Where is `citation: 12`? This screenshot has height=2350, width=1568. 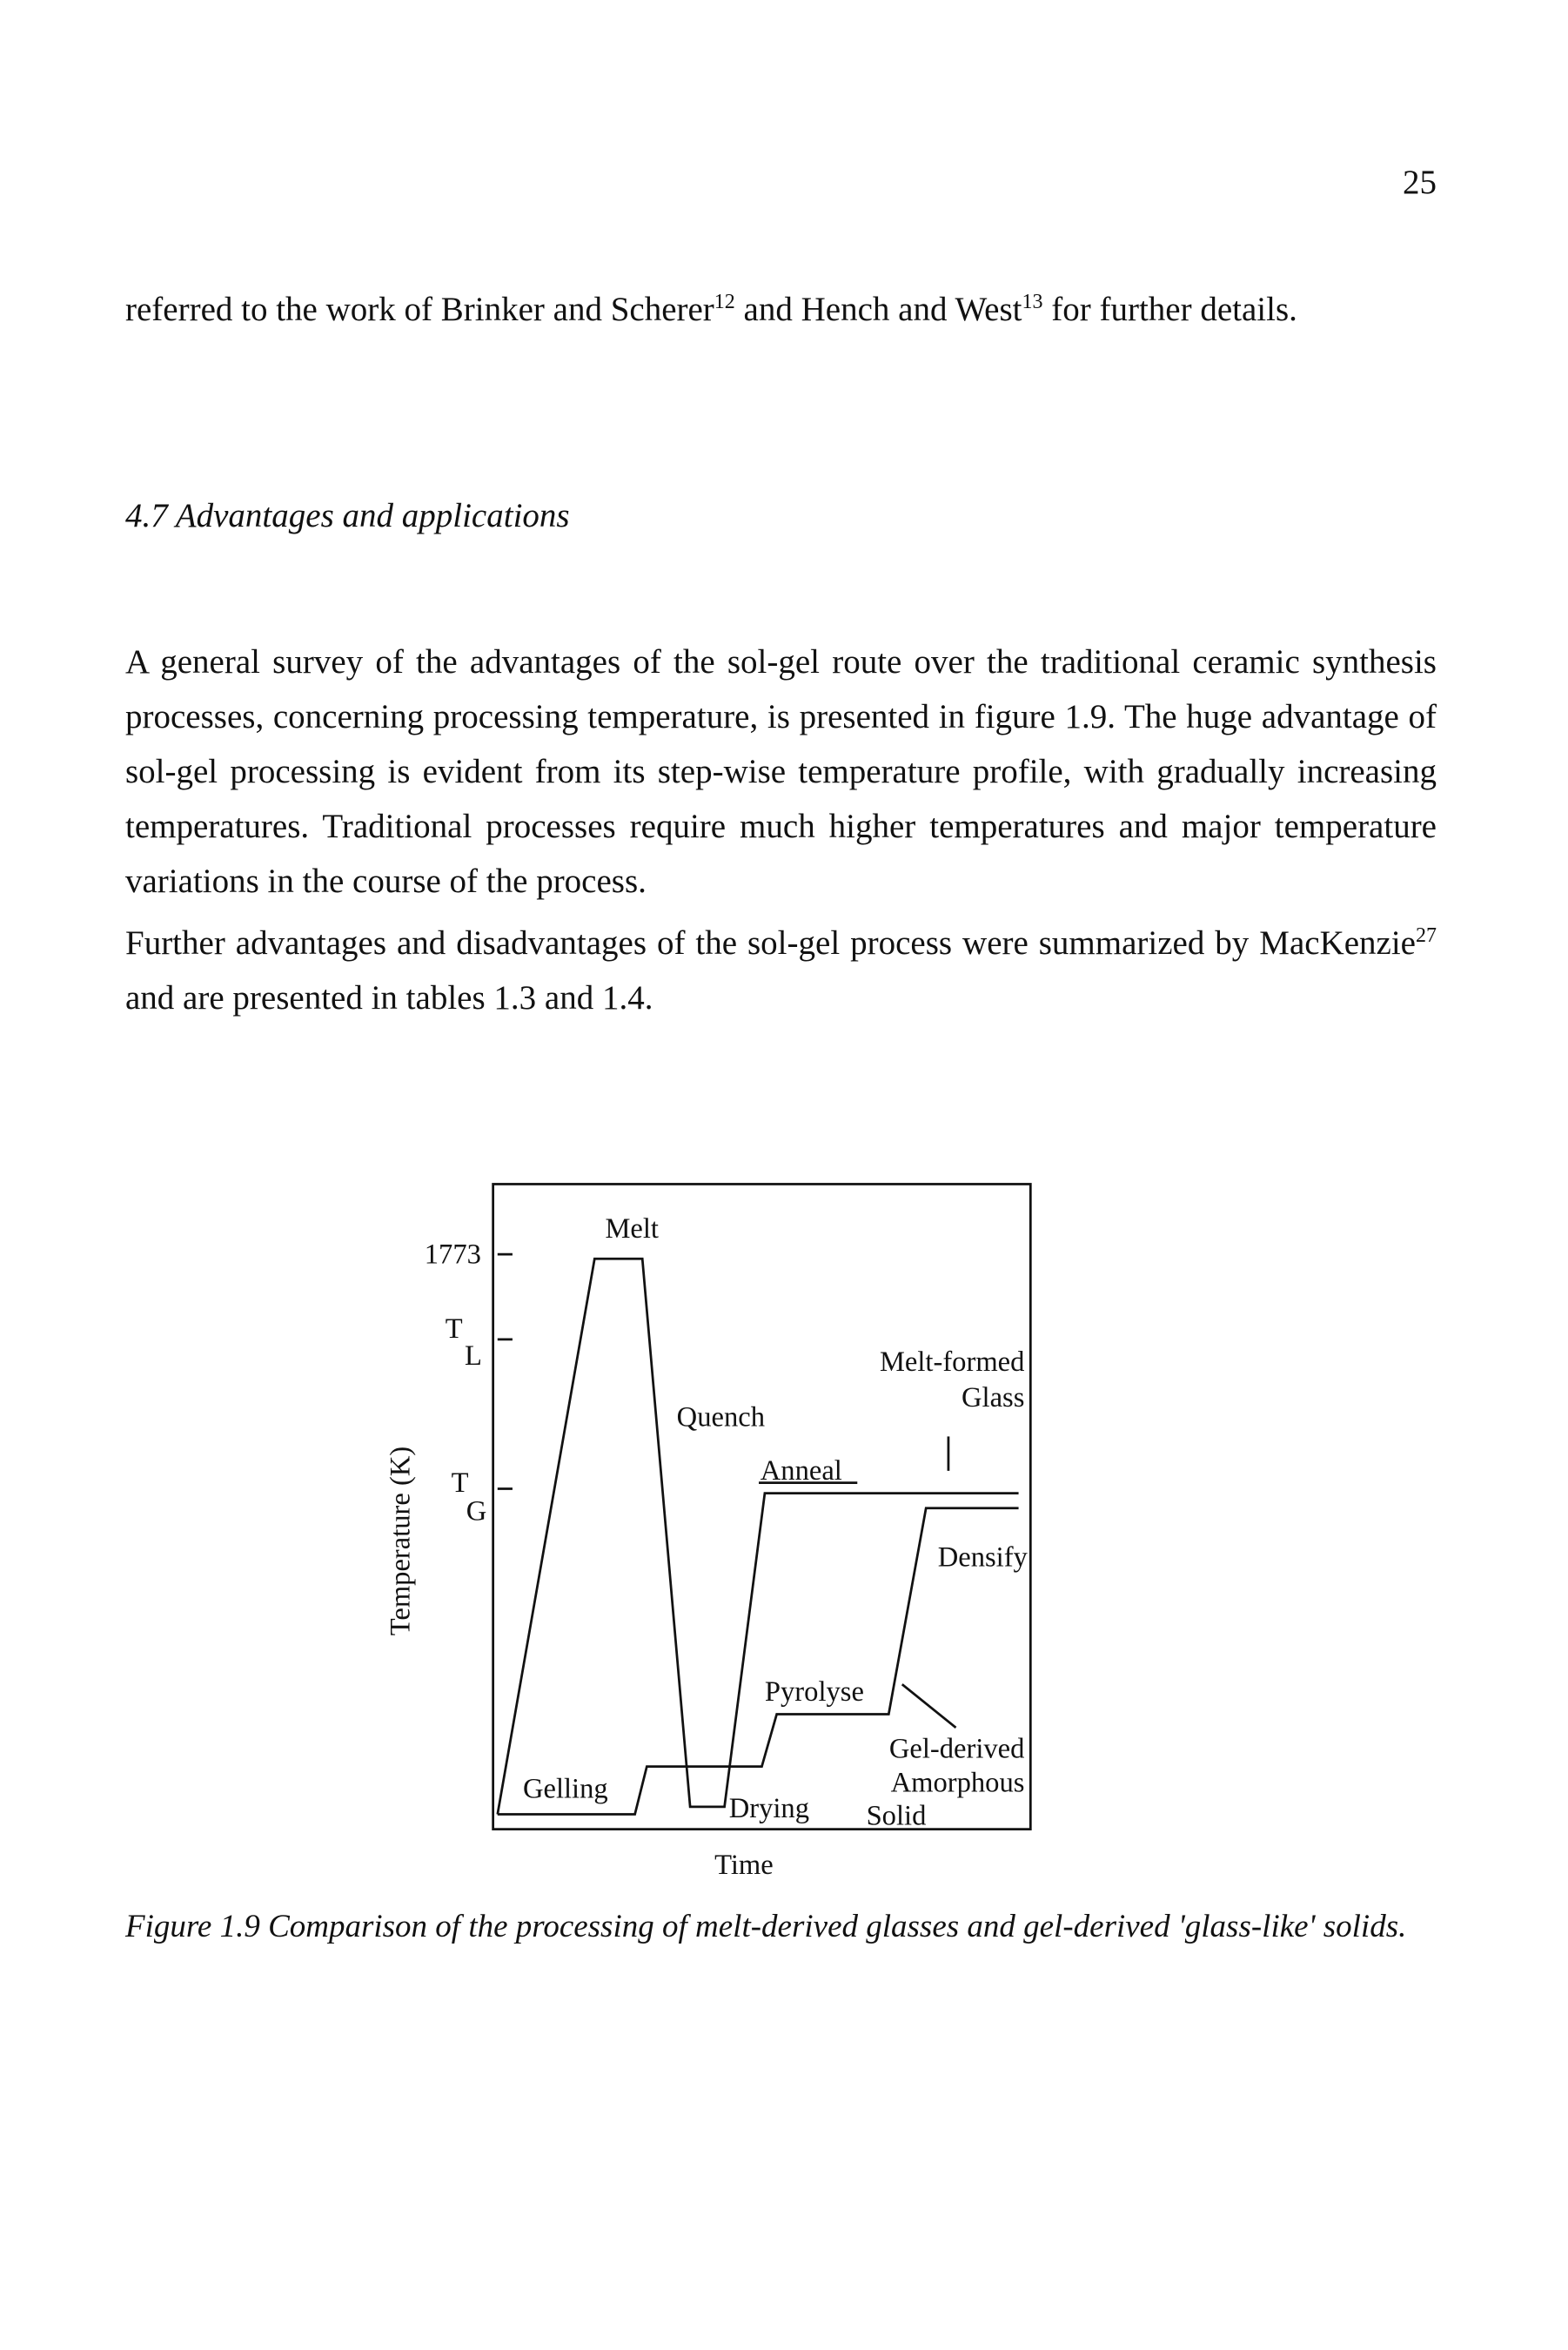 citation: 12 is located at coordinates (725, 302).